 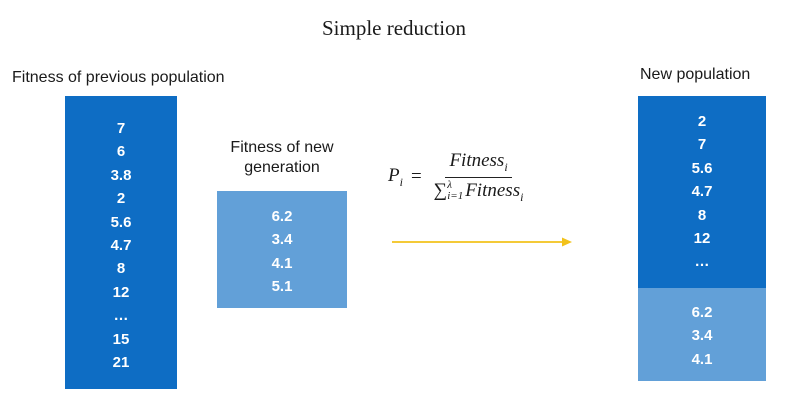 What do you see at coordinates (118, 77) in the screenshot?
I see `previous-population-label: Fitness of previous population` at bounding box center [118, 77].